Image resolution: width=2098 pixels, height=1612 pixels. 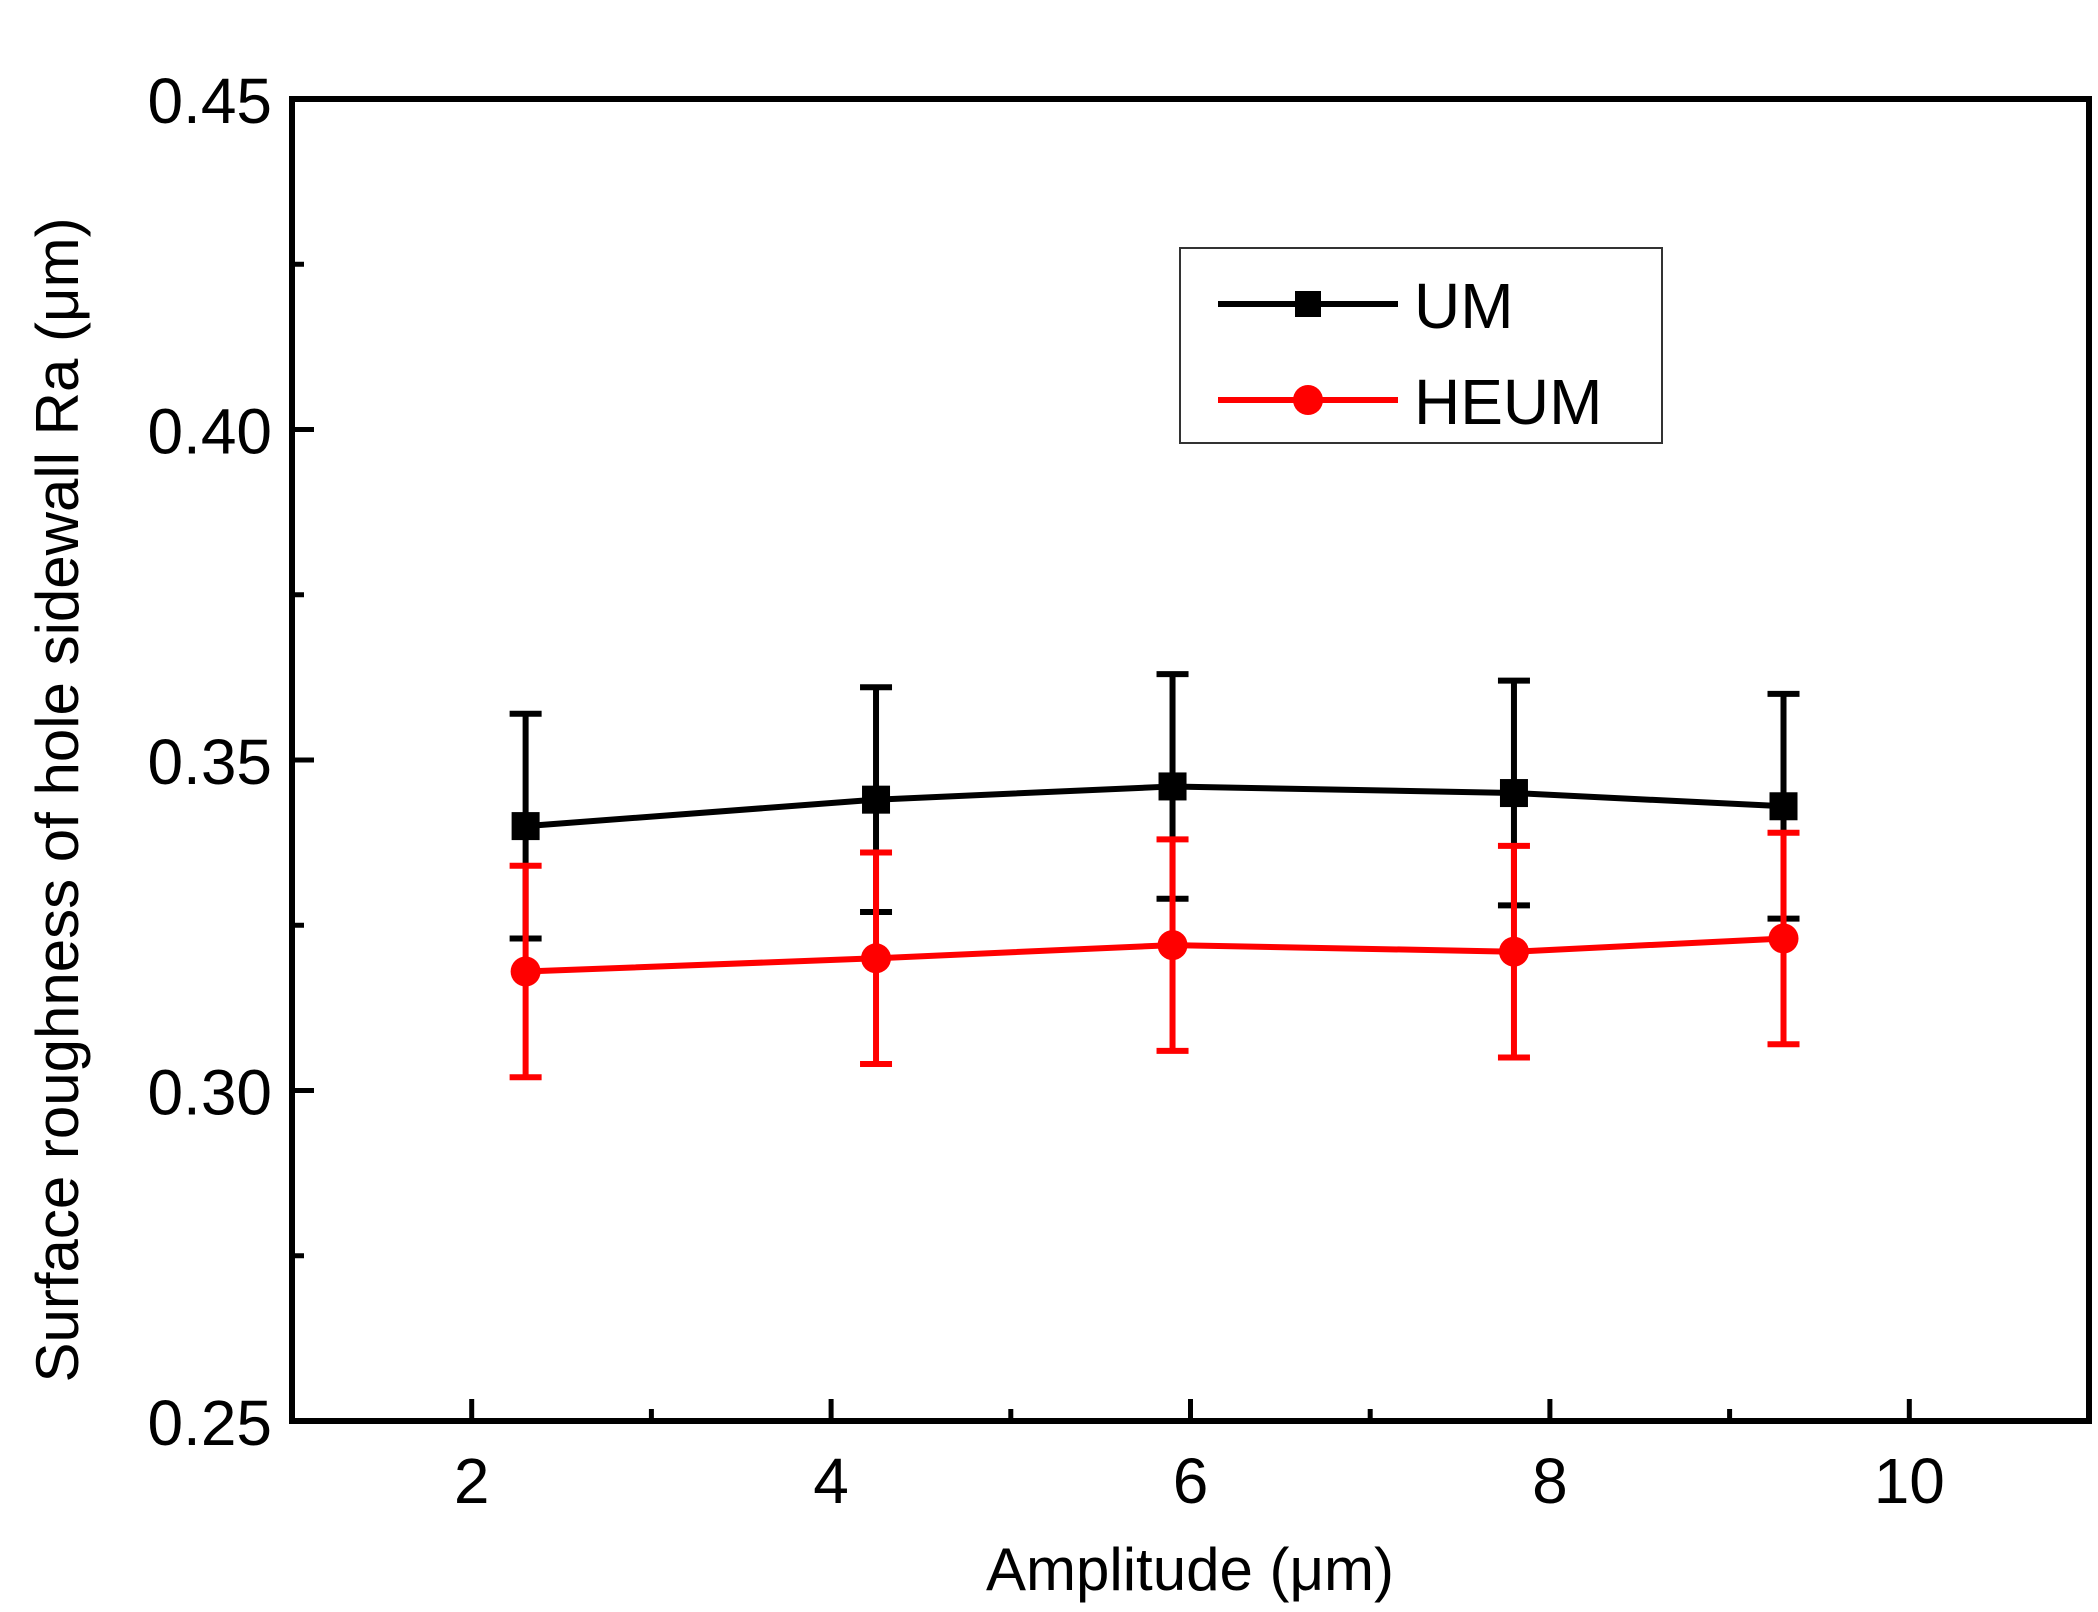 What do you see at coordinates (209, 432) in the screenshot?
I see `y-tick-label: 0.40` at bounding box center [209, 432].